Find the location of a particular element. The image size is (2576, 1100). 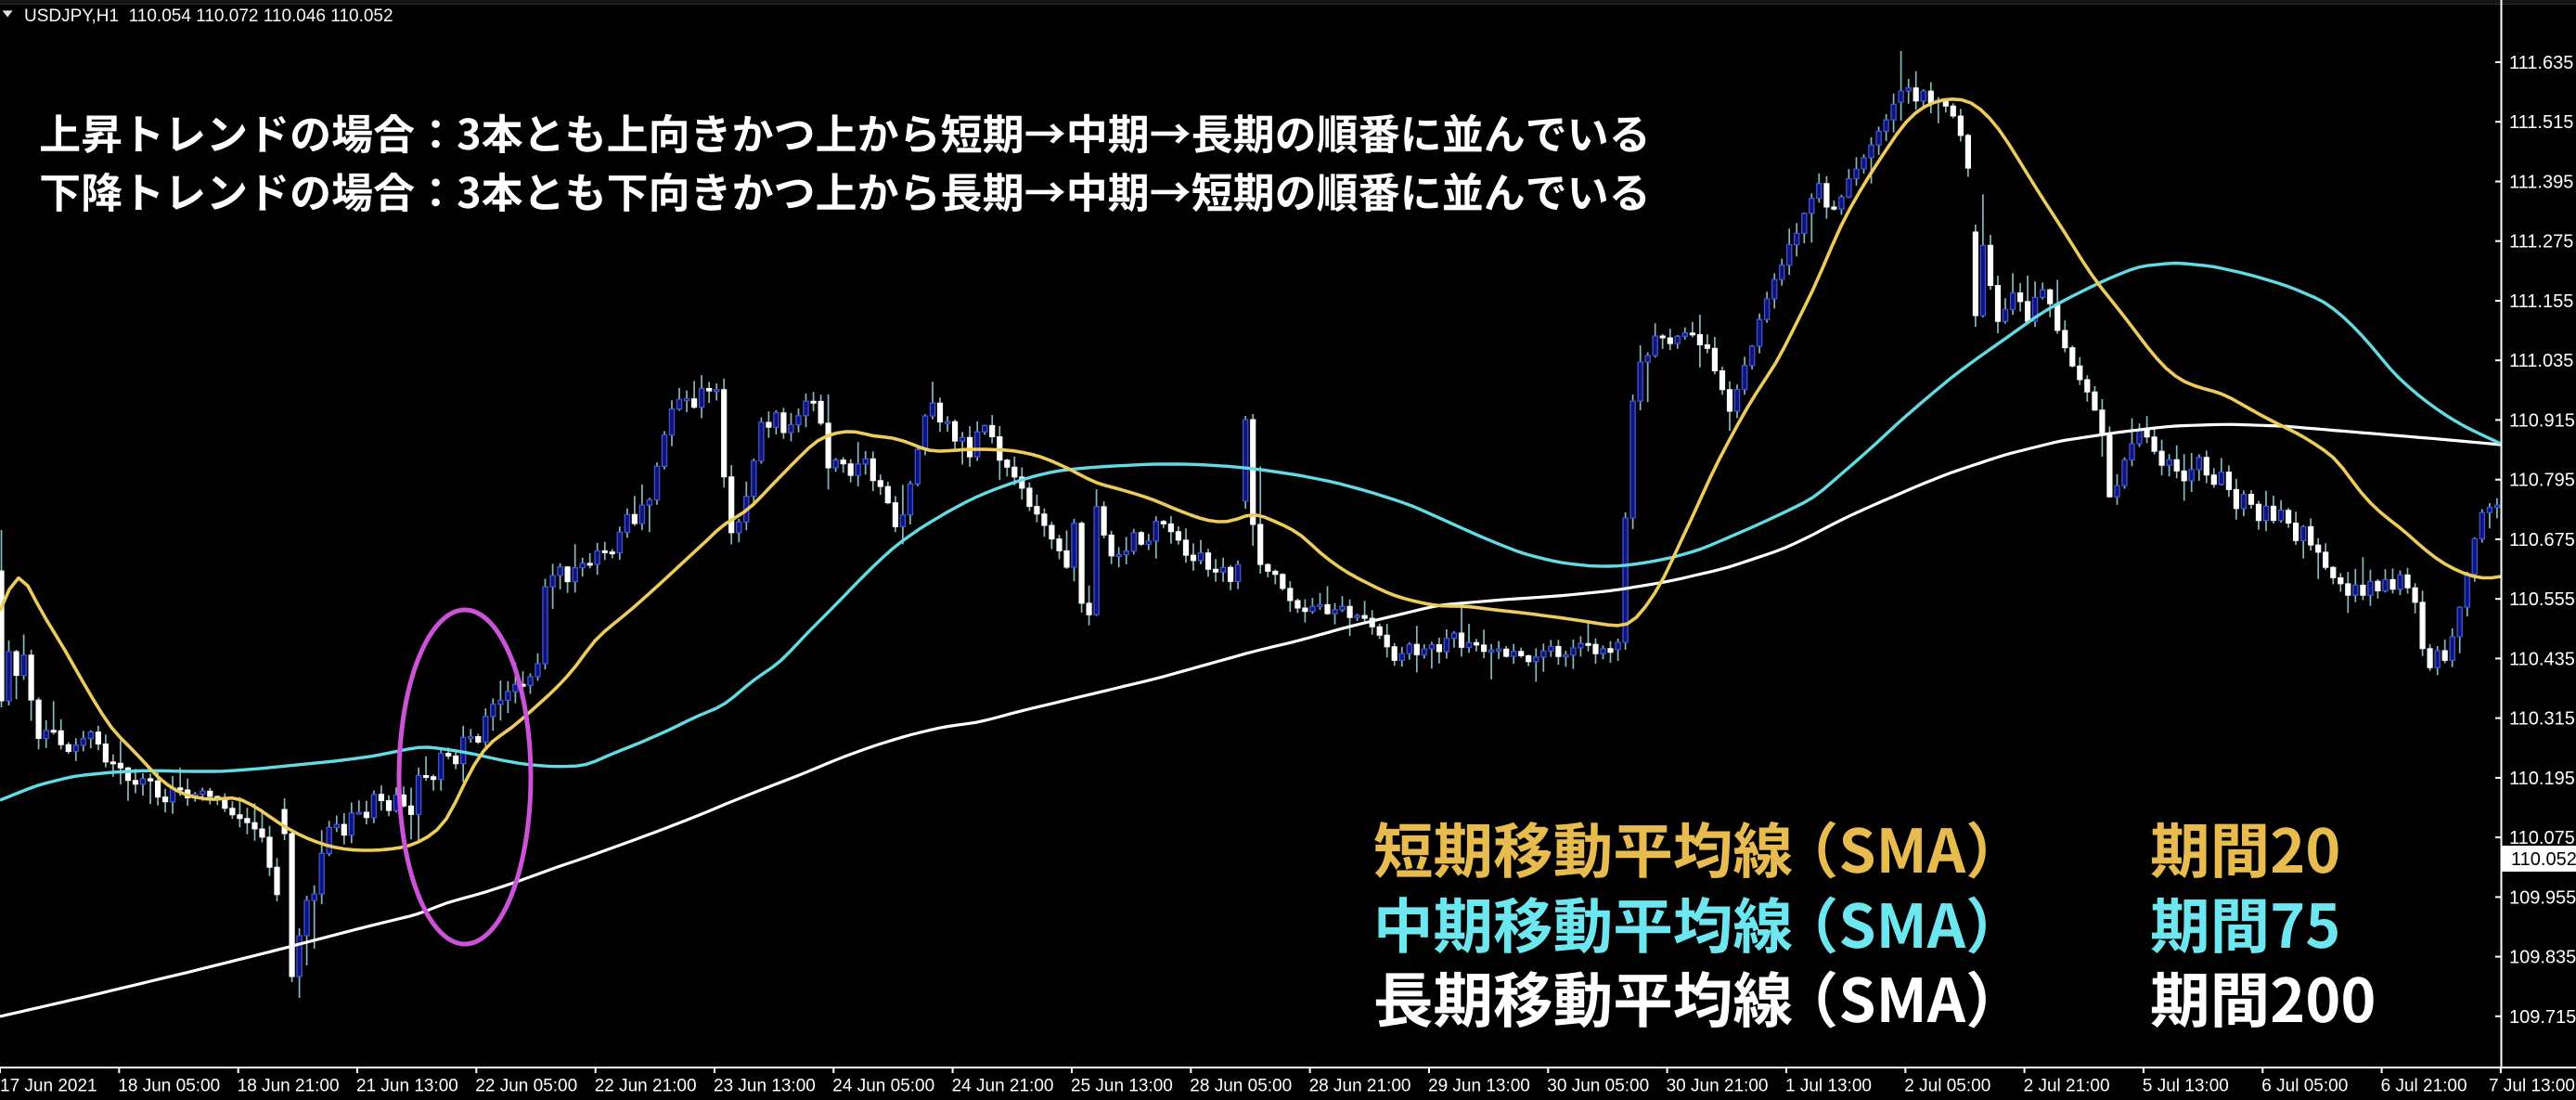

svg-text: 28 Jun 21:00 is located at coordinates (1360, 1087).